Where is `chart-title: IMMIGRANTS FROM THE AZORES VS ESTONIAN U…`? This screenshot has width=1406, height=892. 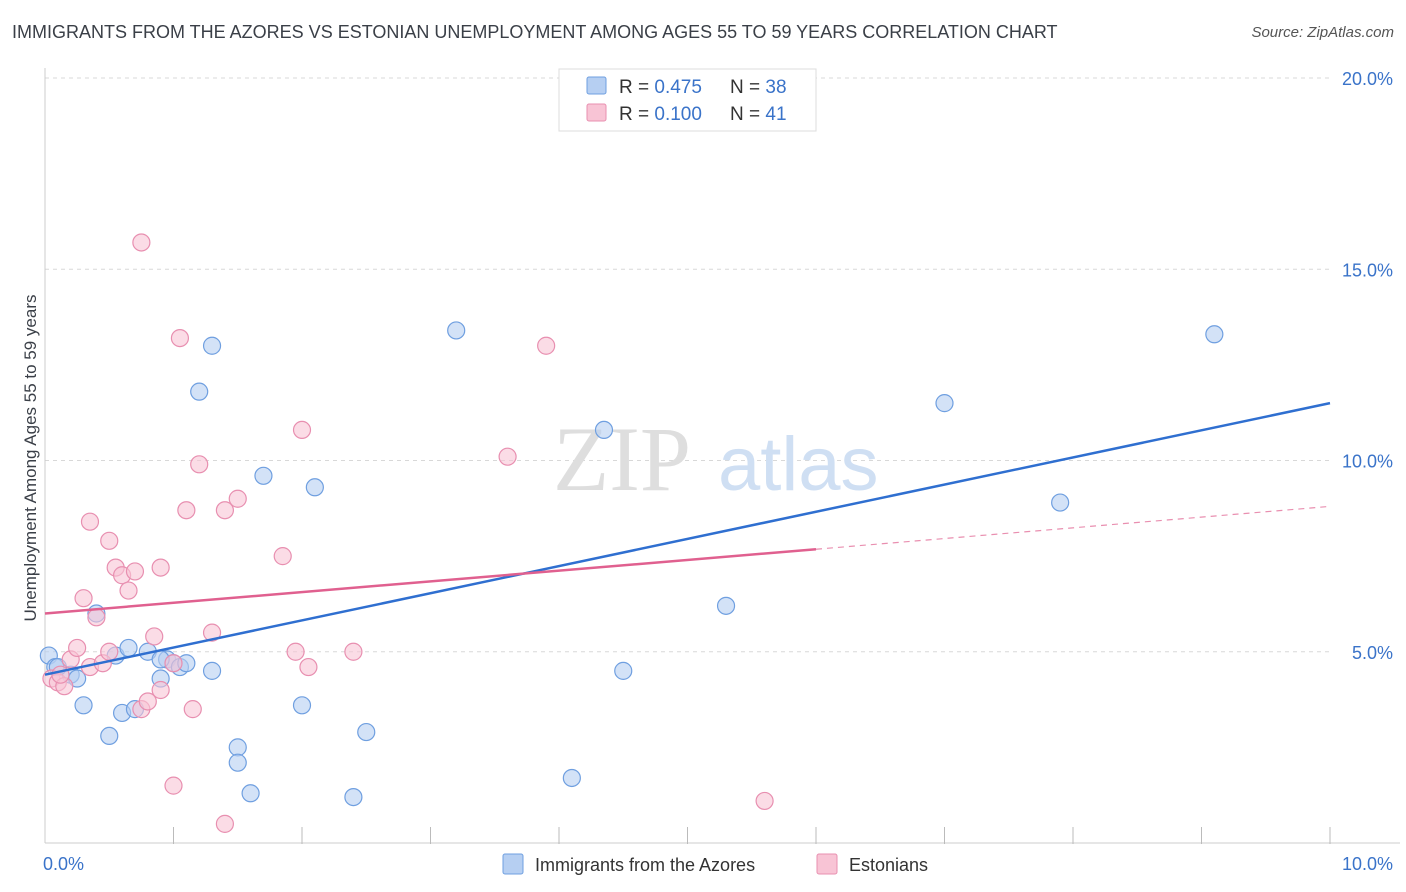 chart-title: IMMIGRANTS FROM THE AZORES VS ESTONIAN U… is located at coordinates (535, 32).